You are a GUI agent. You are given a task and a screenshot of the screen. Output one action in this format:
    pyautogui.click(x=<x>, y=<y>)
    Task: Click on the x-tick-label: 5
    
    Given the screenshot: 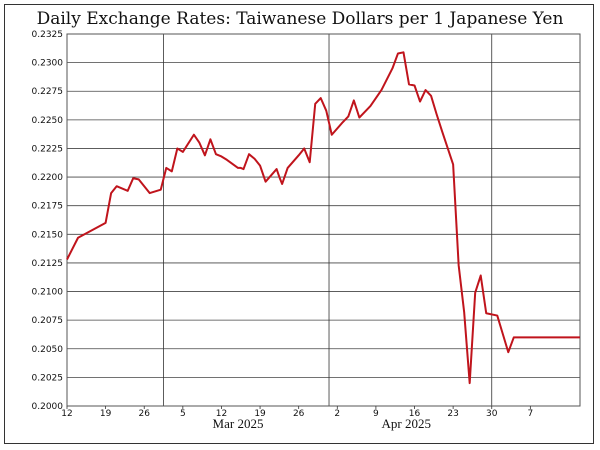 What is the action you would take?
    pyautogui.click(x=183, y=414)
    